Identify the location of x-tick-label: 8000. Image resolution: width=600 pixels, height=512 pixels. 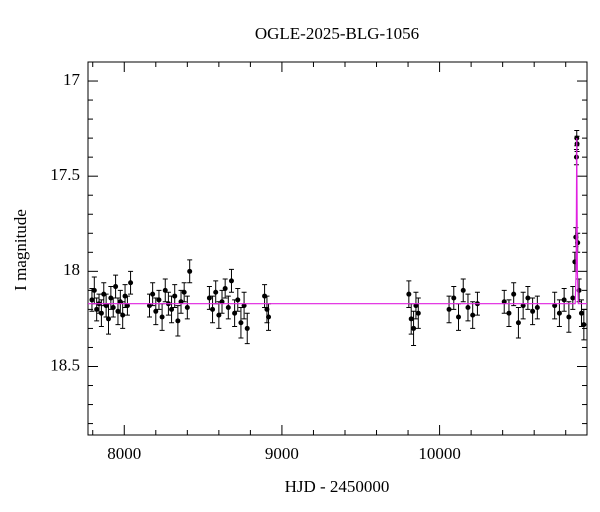
(124, 453).